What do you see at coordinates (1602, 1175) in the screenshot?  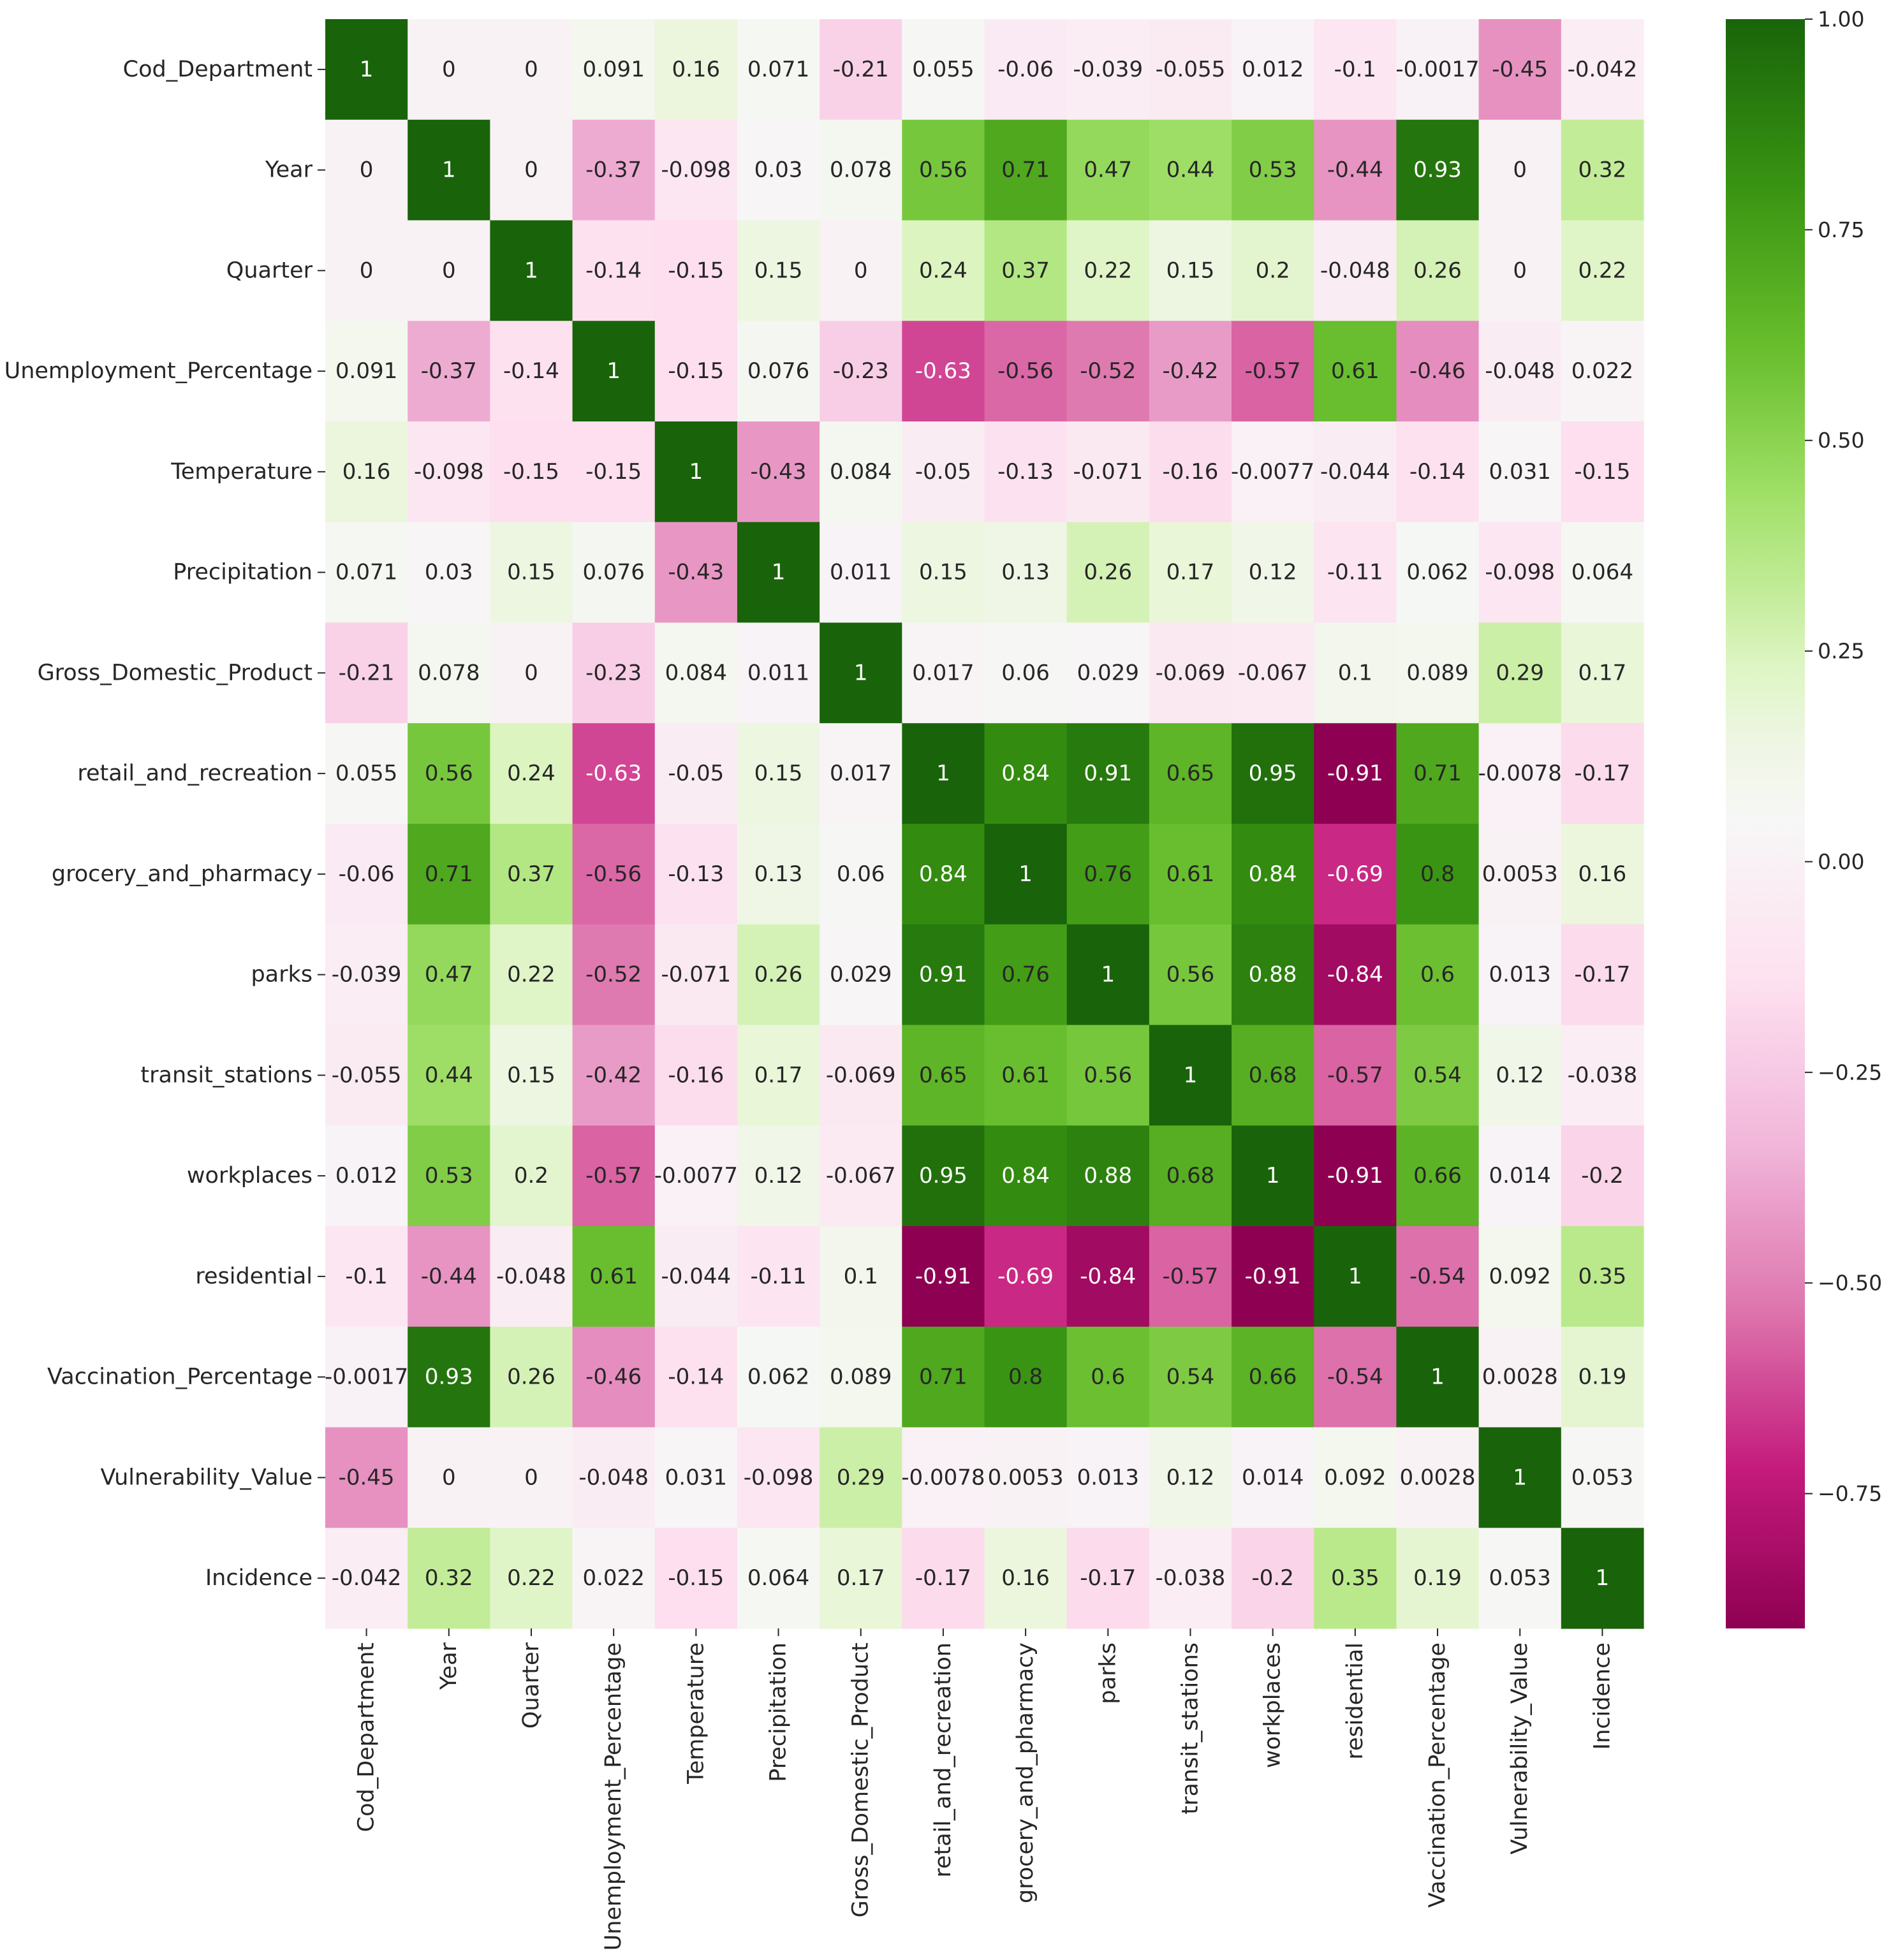 I see `cell-annotation: -0.2` at bounding box center [1602, 1175].